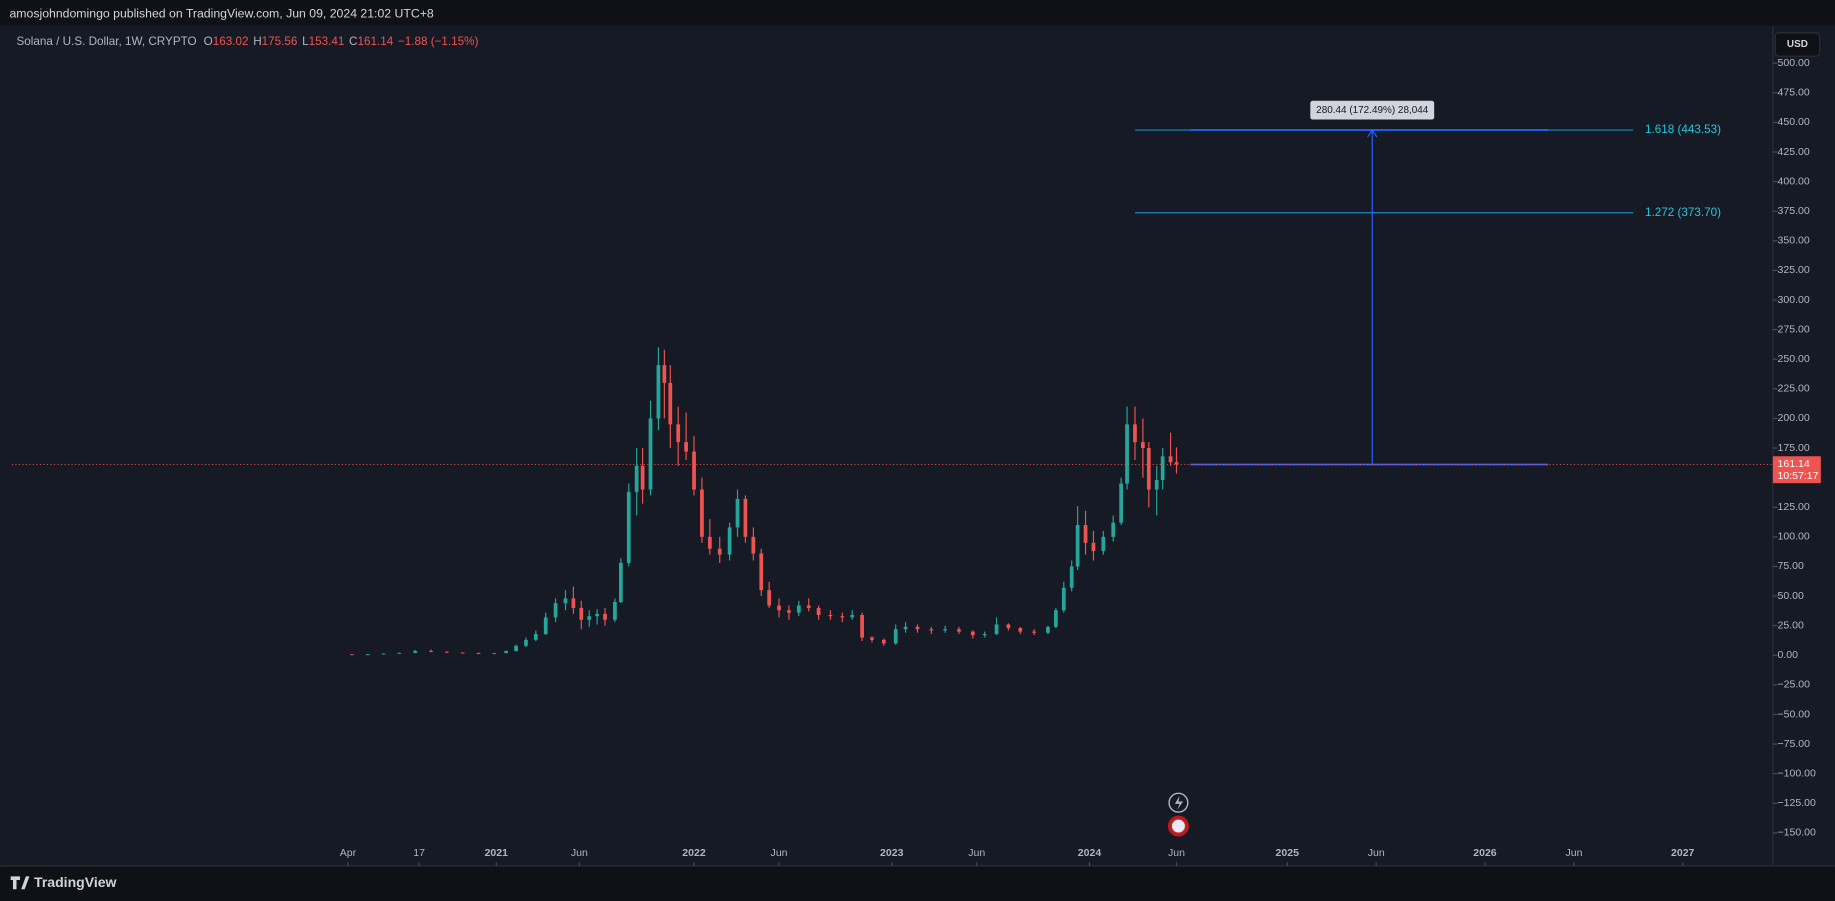  Describe the element at coordinates (1794, 744) in the screenshot. I see `y-tick-label: −75.00` at that location.